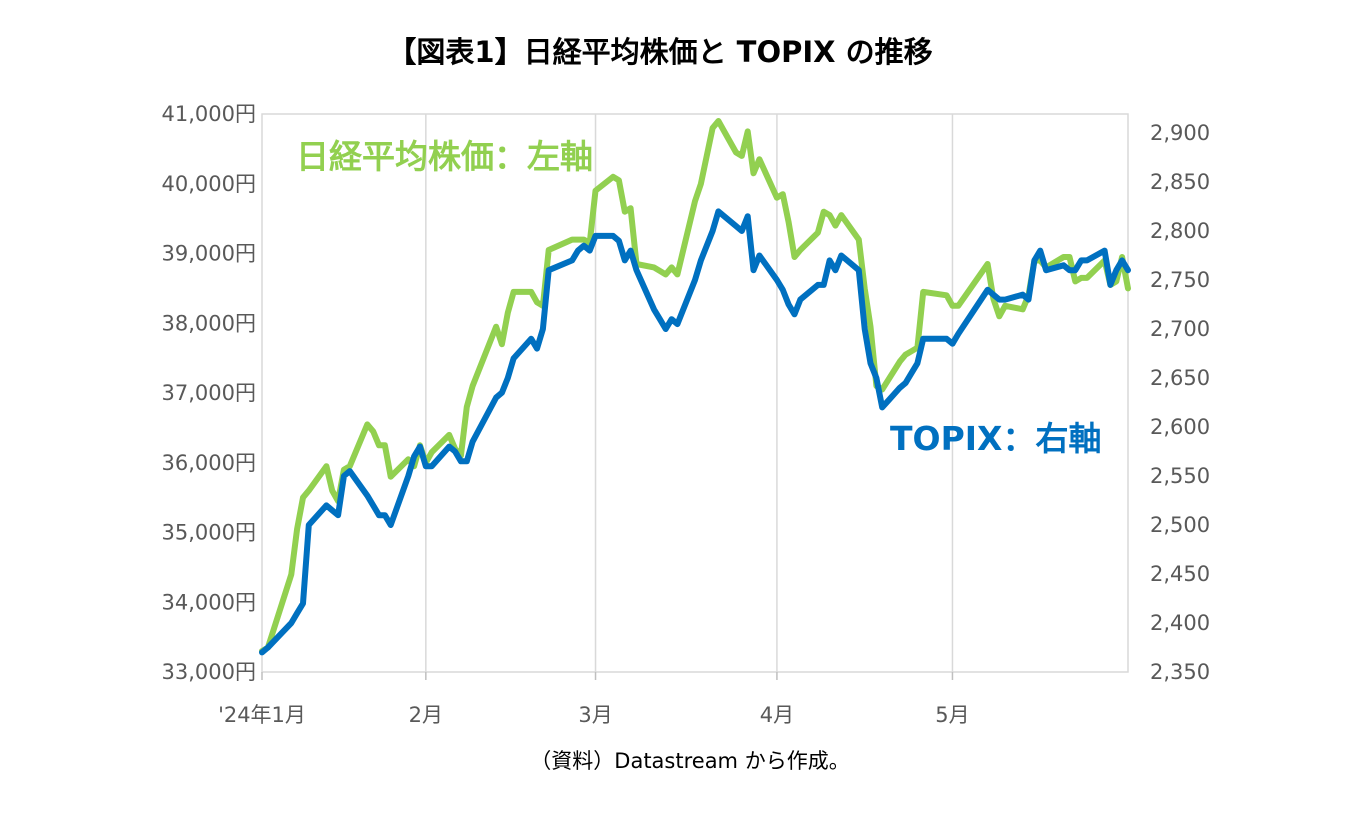 This screenshot has width=1356, height=820. Describe the element at coordinates (1180, 231) in the screenshot. I see `right-tick-label: 2,800` at that location.